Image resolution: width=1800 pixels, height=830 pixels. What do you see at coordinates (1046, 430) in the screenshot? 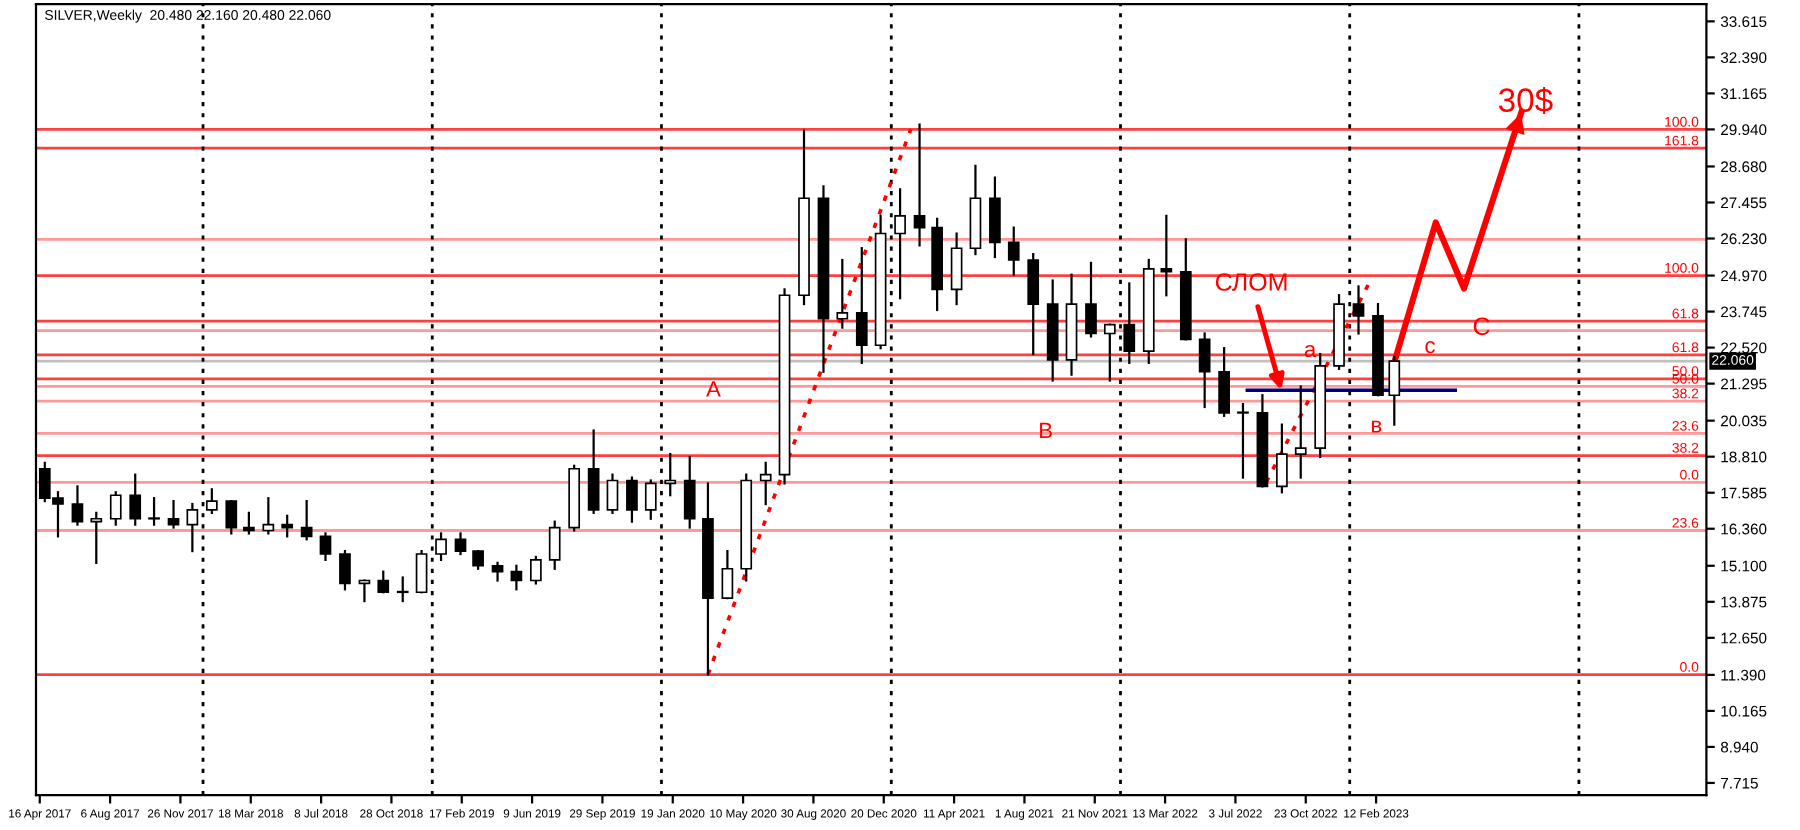
I see `annotation: B` at bounding box center [1046, 430].